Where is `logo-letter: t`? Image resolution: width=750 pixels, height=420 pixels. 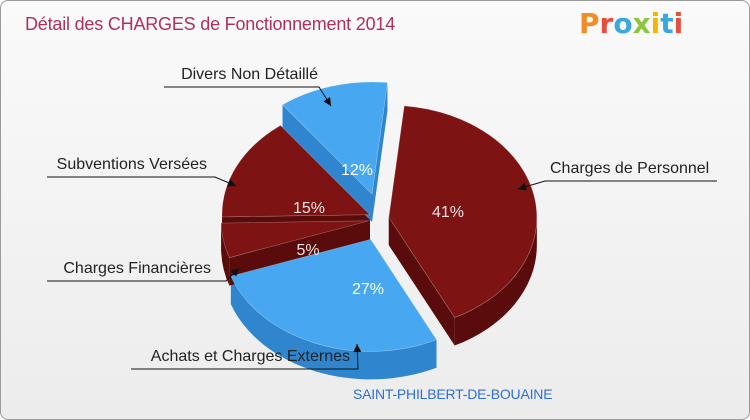
logo-letter: t is located at coordinates (667, 23).